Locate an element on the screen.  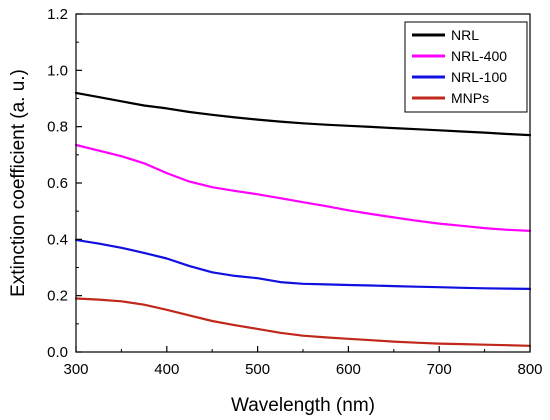
legend: NRL NRL-400 NRL-100 MNPs is located at coordinates (466, 67).